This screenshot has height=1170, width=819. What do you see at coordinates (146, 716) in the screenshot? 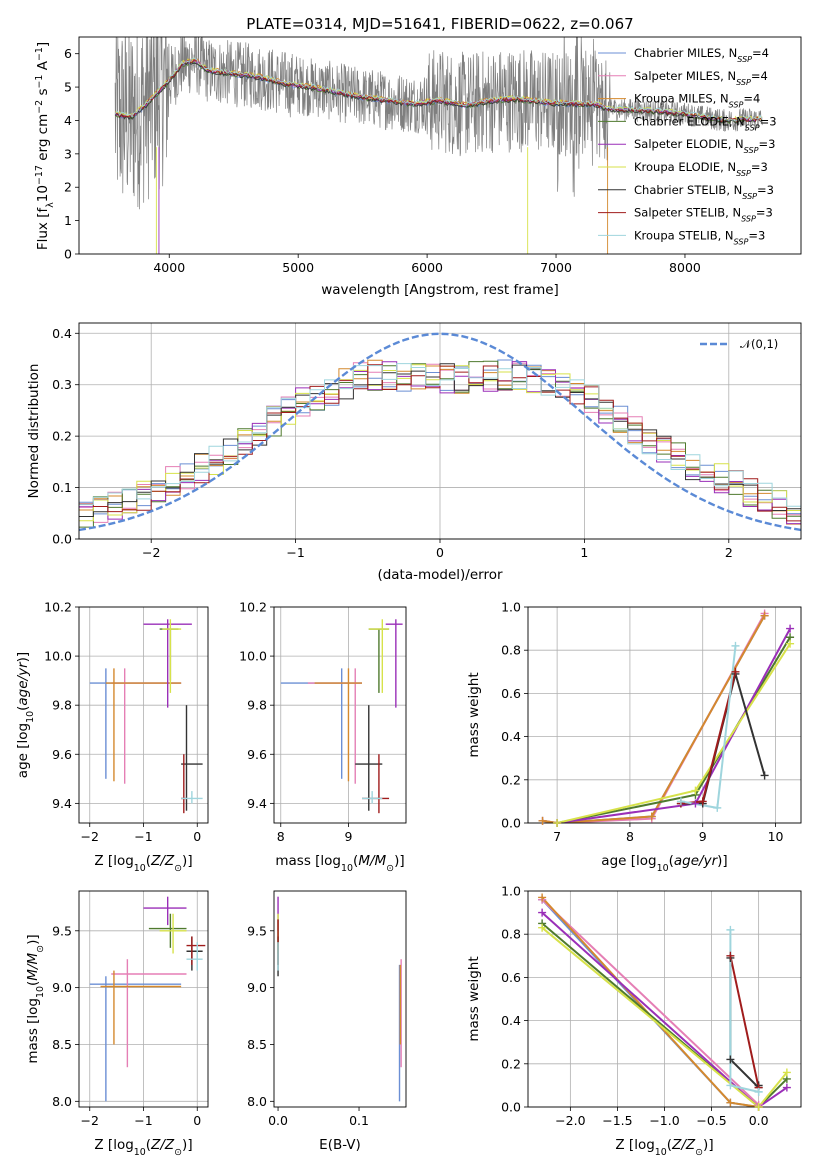
I see `plot-area-age_vs_Z` at bounding box center [146, 716].